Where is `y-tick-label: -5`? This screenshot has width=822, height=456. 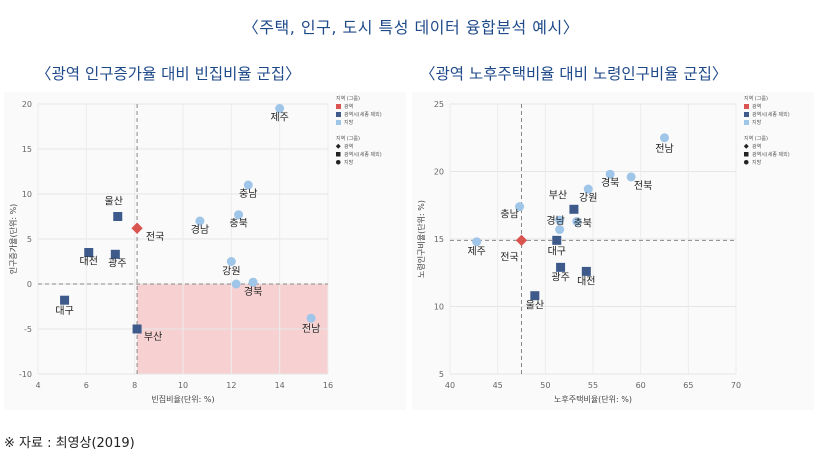 y-tick-label: -5 is located at coordinates (28, 329).